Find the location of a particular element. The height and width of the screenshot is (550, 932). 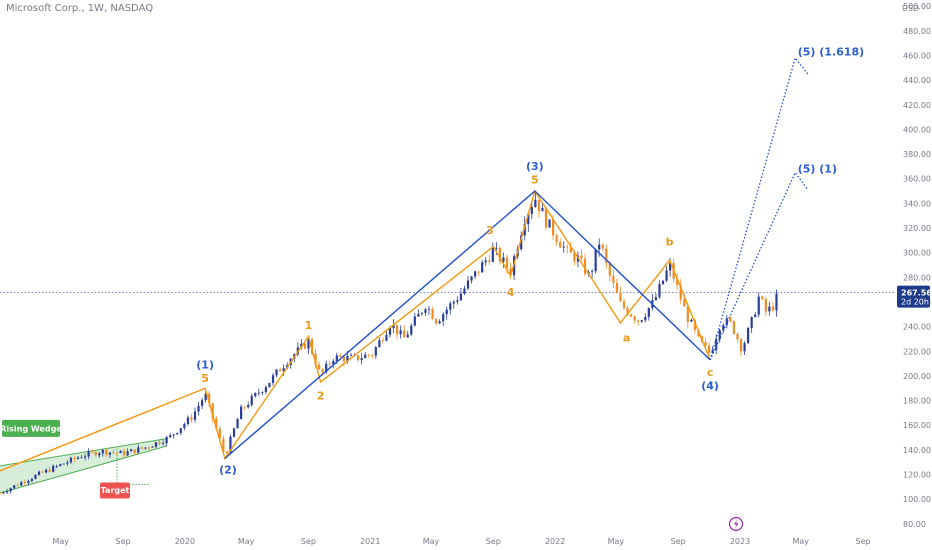

price-badge-bg is located at coordinates (913, 296).